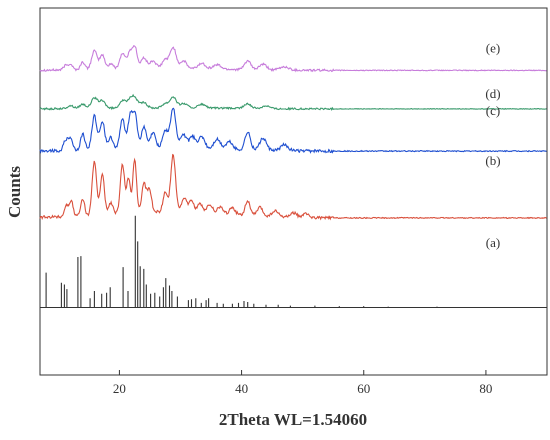 The height and width of the screenshot is (440, 550). Describe the element at coordinates (293, 58) in the screenshot. I see `series-0-line` at that location.